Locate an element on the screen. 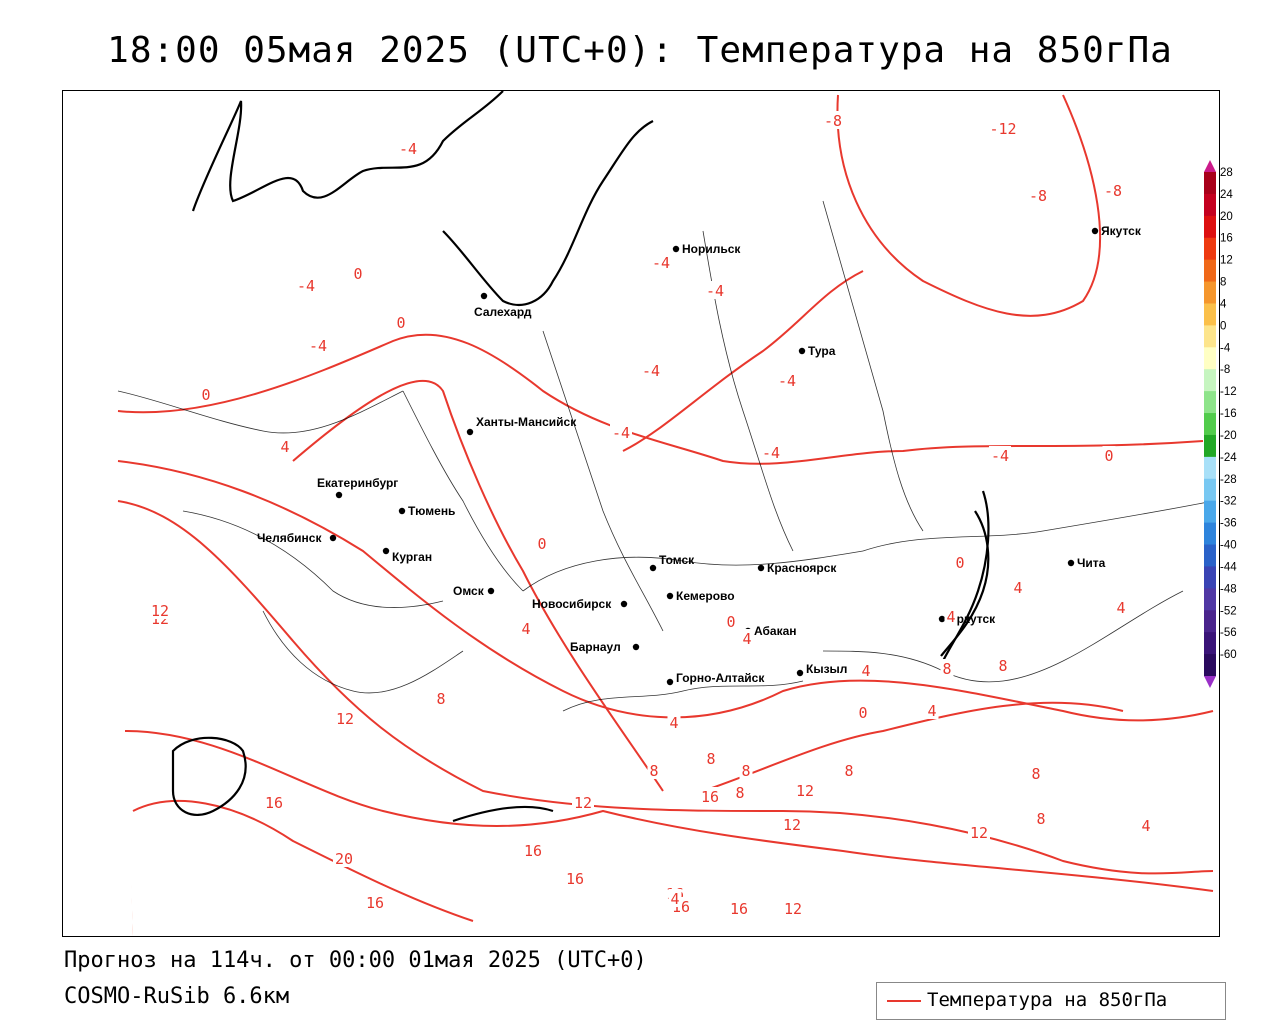 Image resolution: width=1280 pixels, height=1024 pixels. colorbar-tick-label: -32 is located at coordinates (1228, 502).